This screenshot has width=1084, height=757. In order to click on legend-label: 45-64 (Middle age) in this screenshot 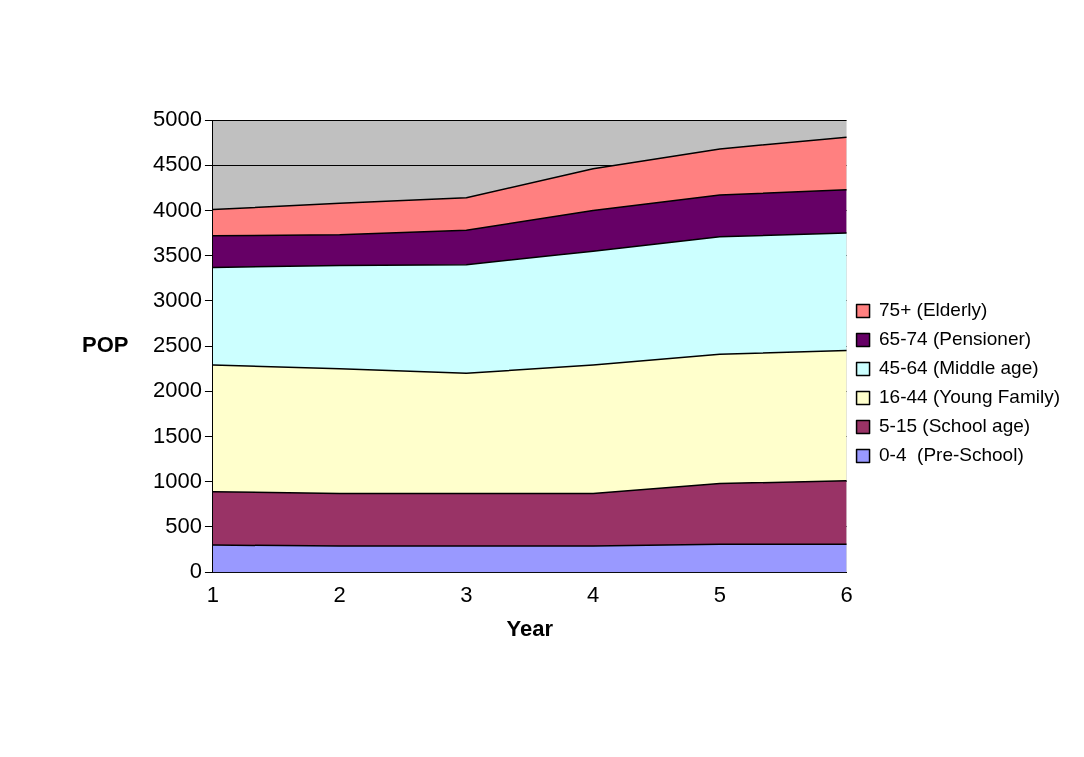, I will do `click(959, 368)`.